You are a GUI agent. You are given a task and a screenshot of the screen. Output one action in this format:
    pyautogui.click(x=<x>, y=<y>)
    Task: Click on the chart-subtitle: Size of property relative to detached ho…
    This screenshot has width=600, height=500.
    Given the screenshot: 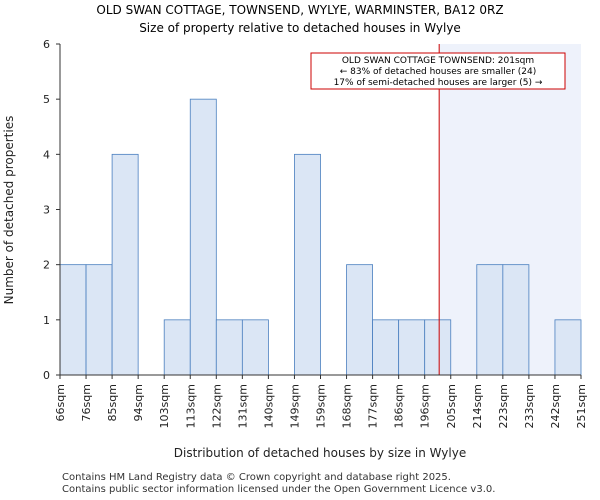 What is the action you would take?
    pyautogui.click(x=300, y=28)
    